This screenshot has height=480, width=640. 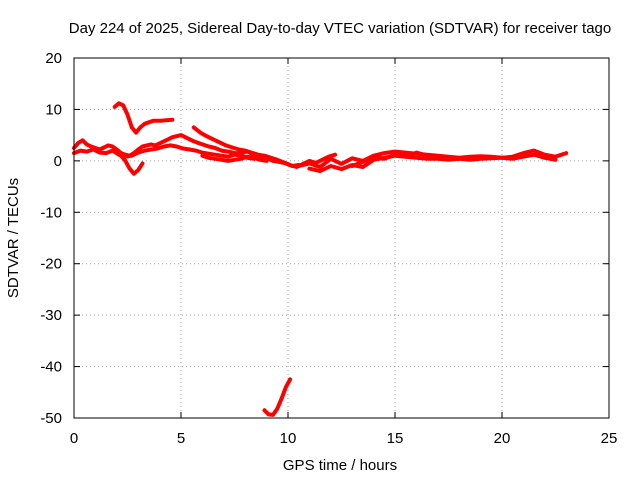 I want to click on y-tick-labels: -50 -40 -30 -20 -10 0 10 20, so click(x=51, y=238).